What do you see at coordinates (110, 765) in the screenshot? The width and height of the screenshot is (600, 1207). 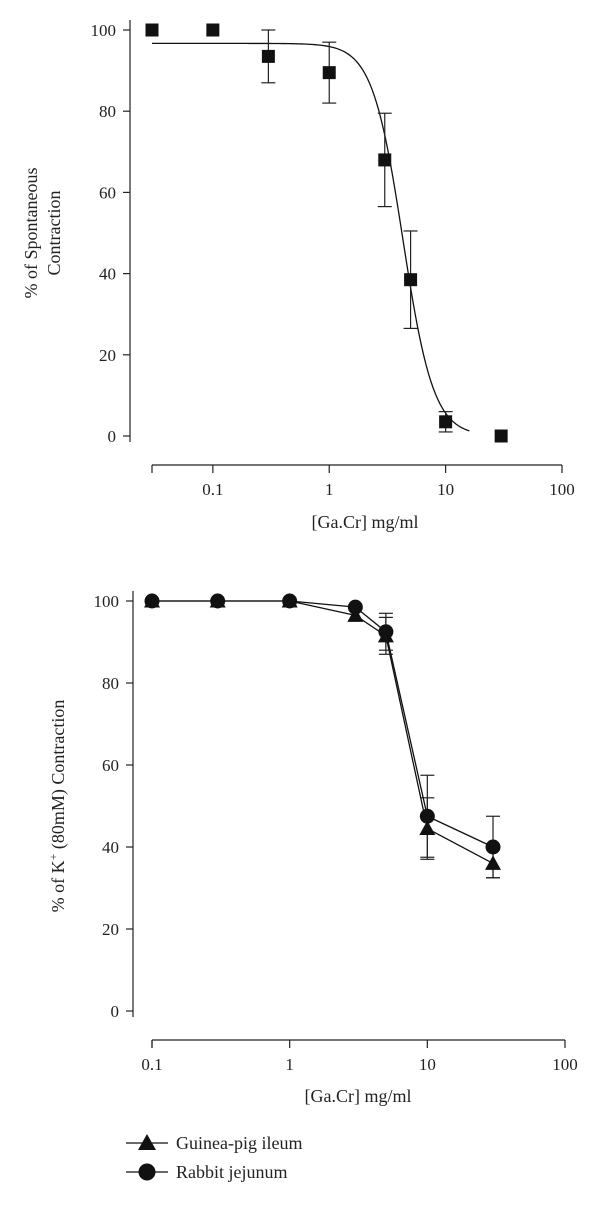 I see `chart2-ytick-label: 60` at bounding box center [110, 765].